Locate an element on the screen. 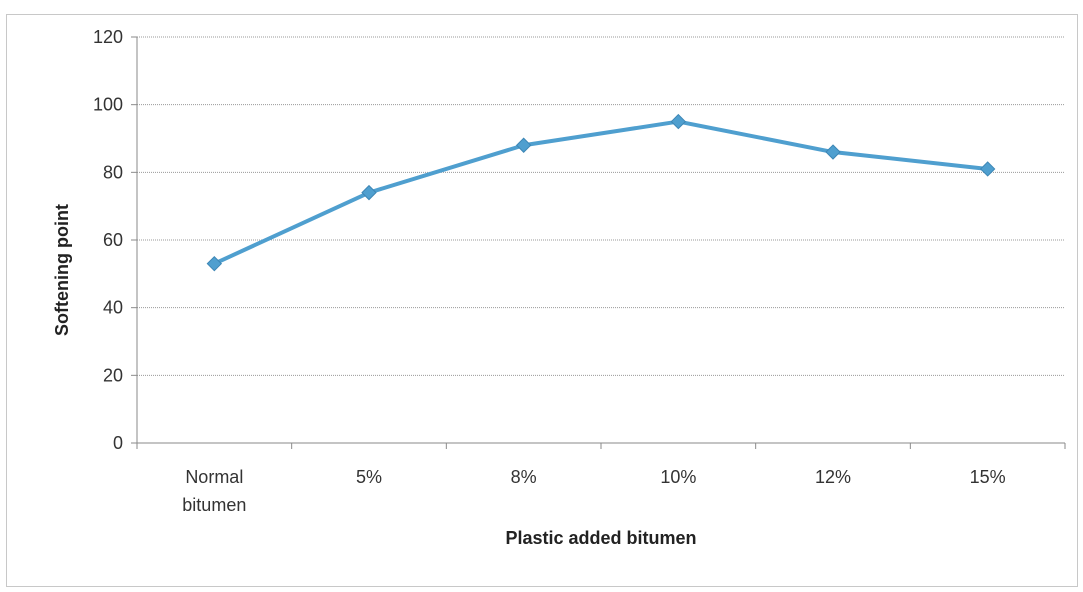  y-tick-label: 0 is located at coordinates (118, 443).